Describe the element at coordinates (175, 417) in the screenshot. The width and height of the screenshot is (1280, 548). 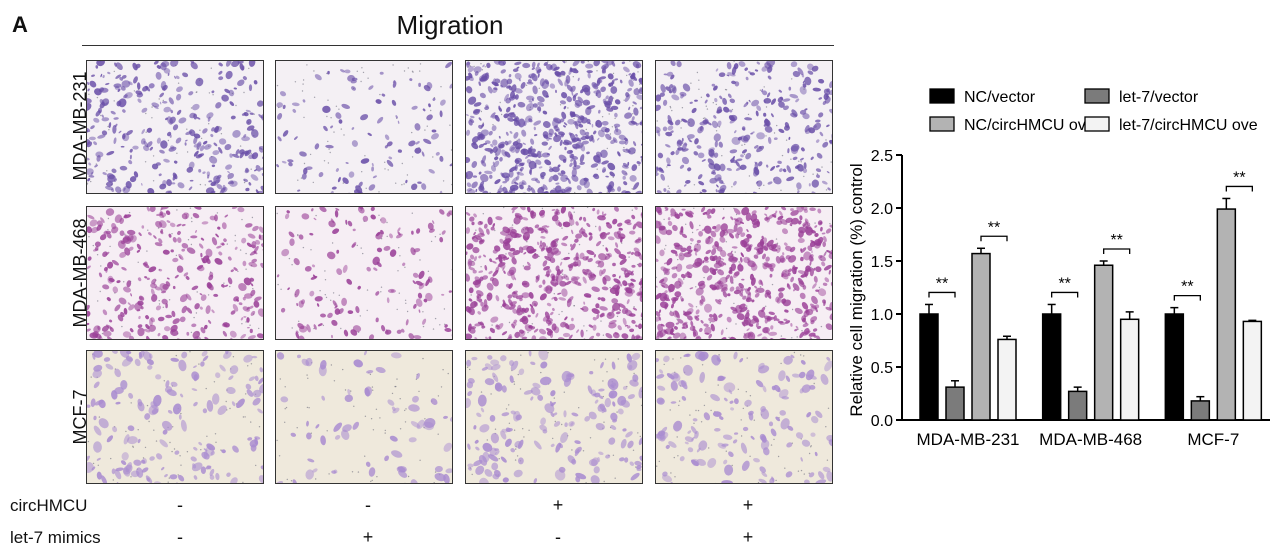
I see `micrograph-mcf-7-col1` at that location.